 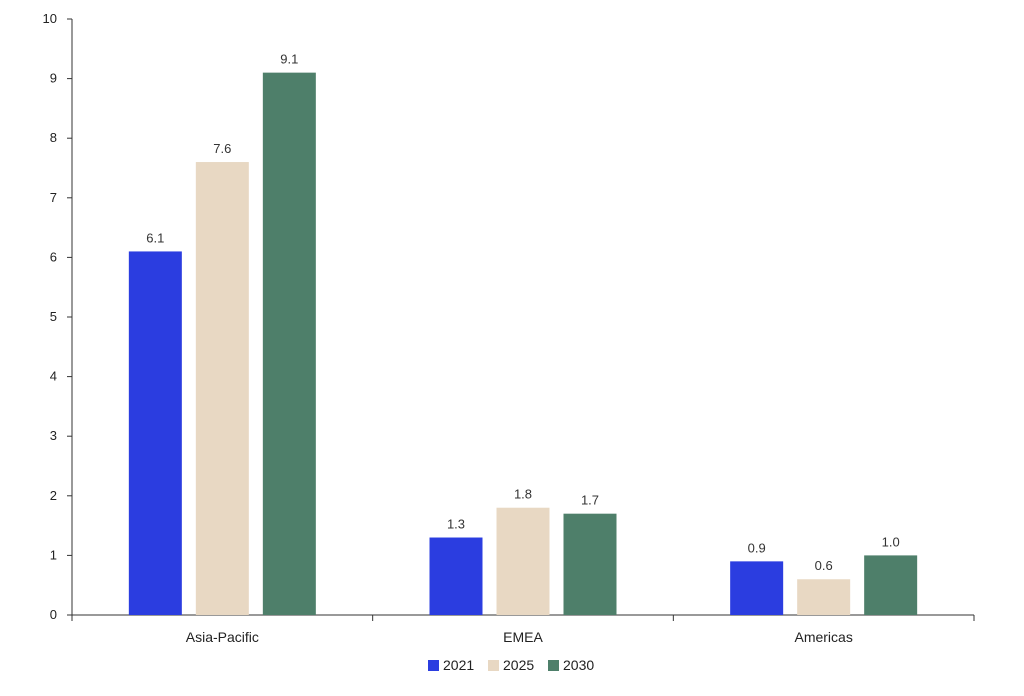 What do you see at coordinates (155, 433) in the screenshot?
I see `bar-2021-asia-pacific` at bounding box center [155, 433].